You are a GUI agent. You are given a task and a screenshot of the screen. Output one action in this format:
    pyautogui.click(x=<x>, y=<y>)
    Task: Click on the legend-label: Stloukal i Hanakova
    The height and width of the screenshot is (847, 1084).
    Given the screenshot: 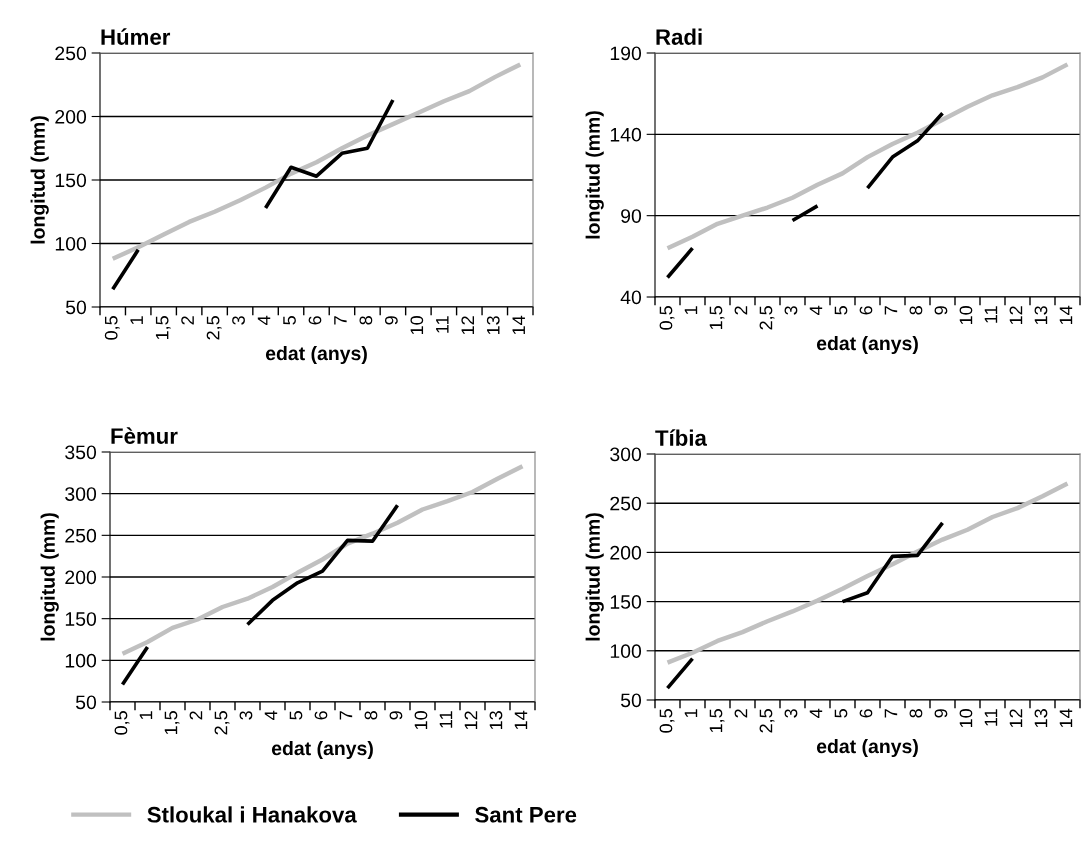 What is the action you would take?
    pyautogui.click(x=252, y=814)
    